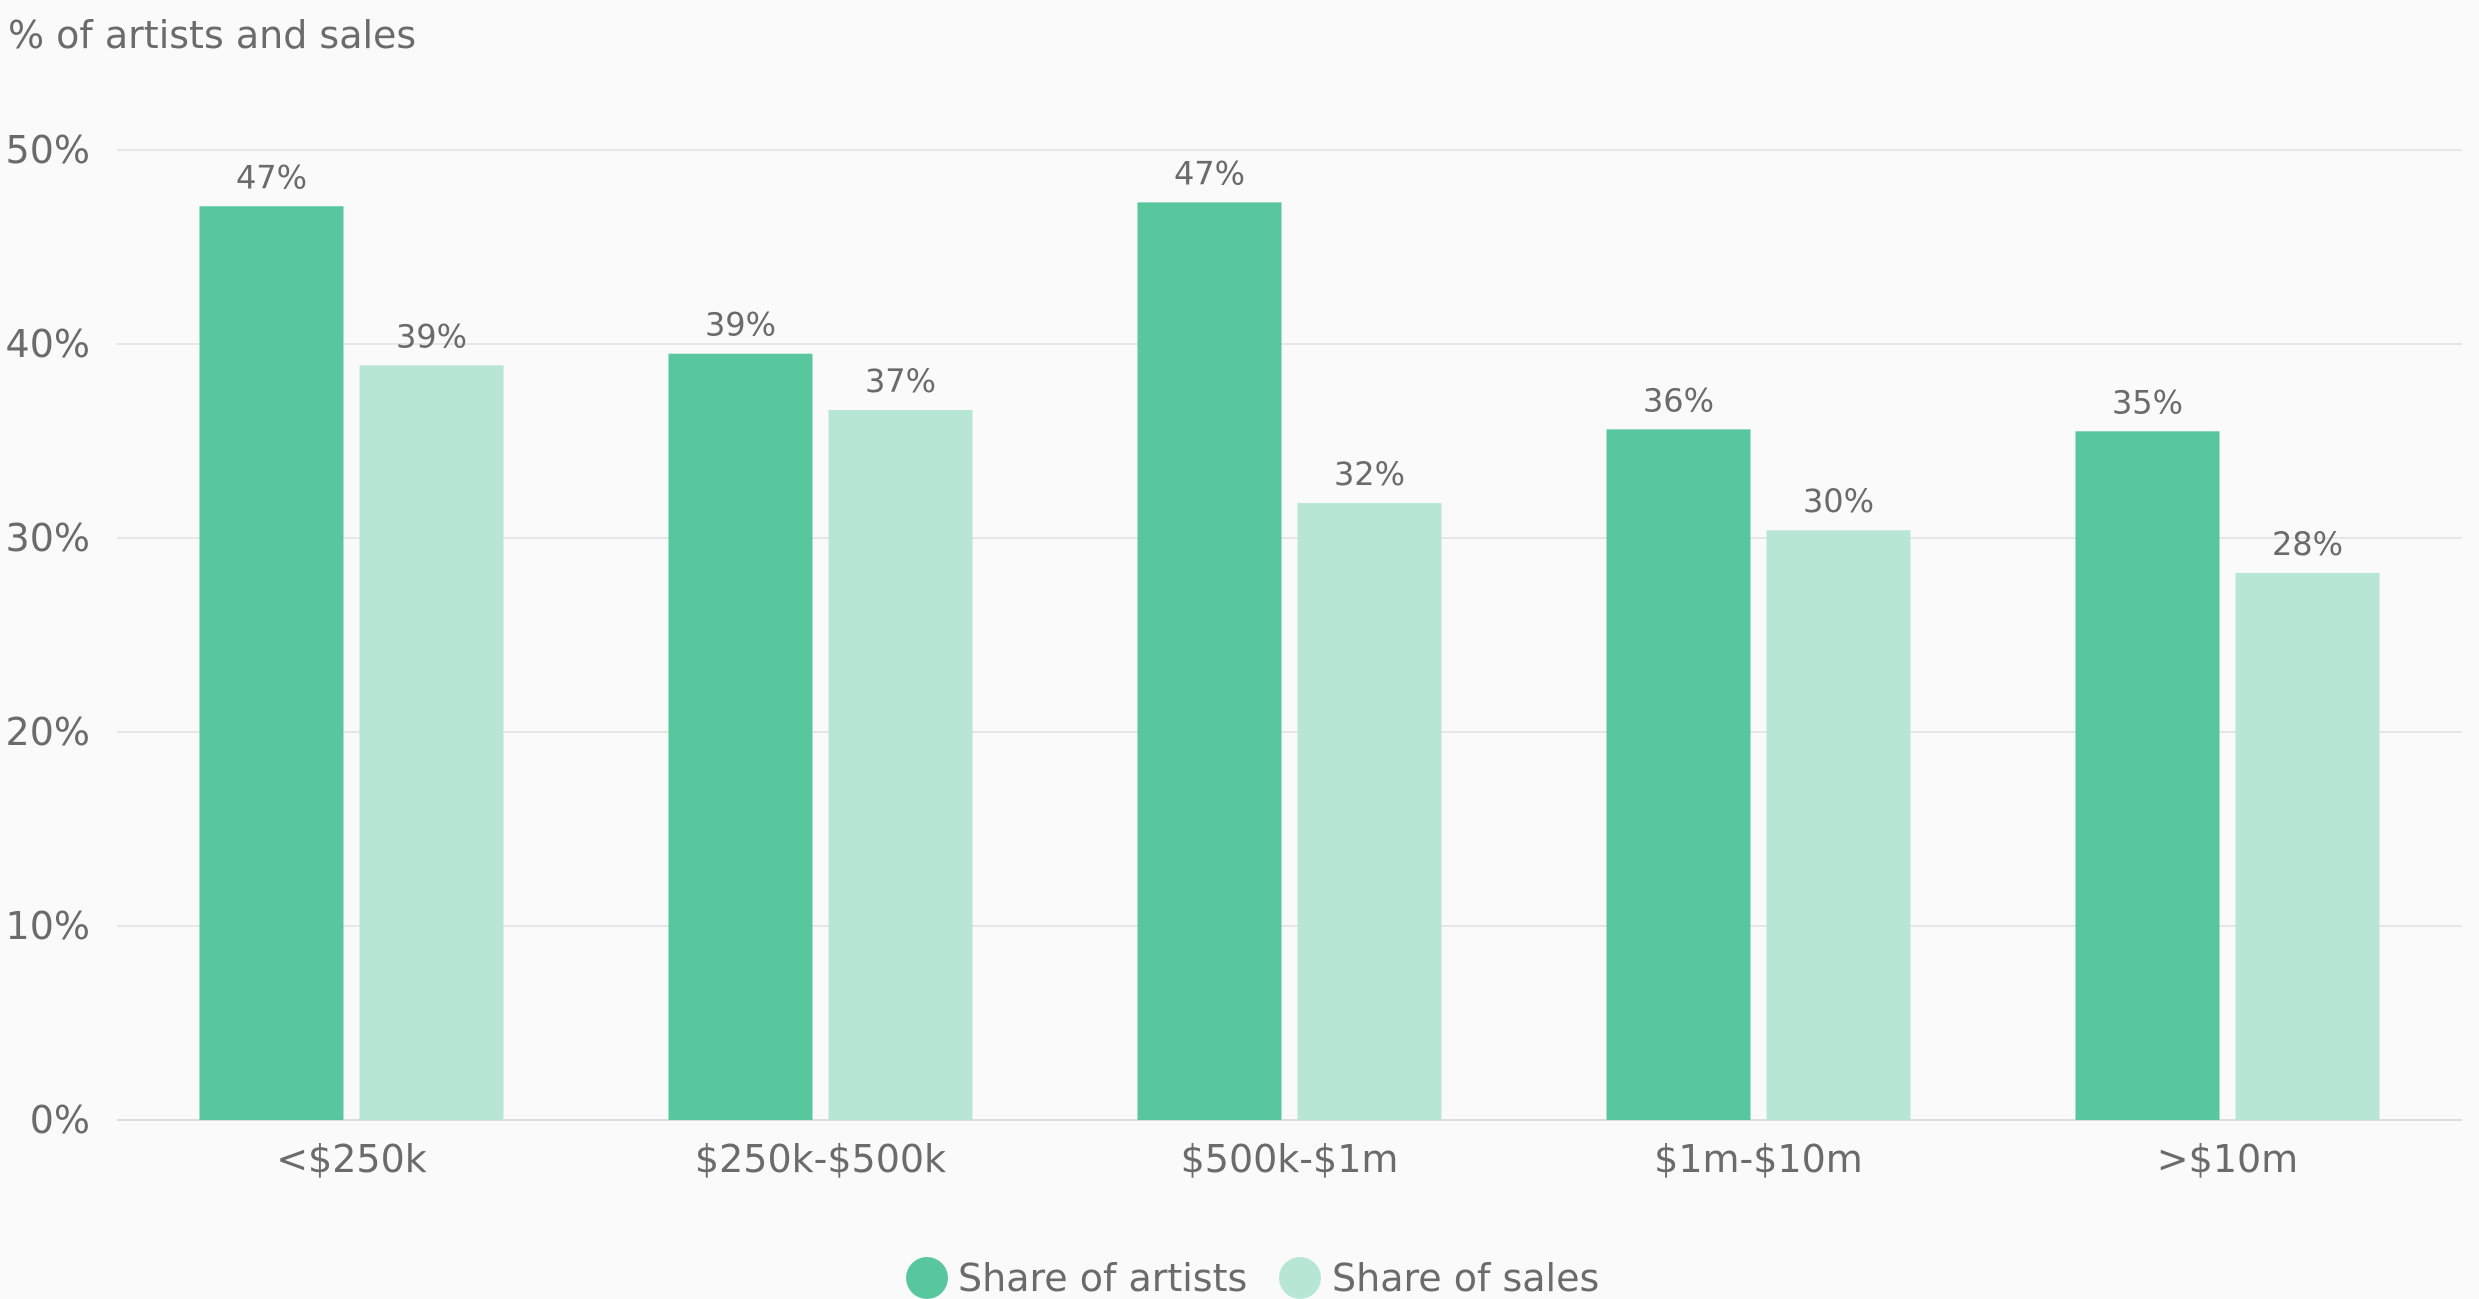 The width and height of the screenshot is (2479, 1299). What do you see at coordinates (48, 344) in the screenshot?
I see `y-tick-label: 40%` at bounding box center [48, 344].